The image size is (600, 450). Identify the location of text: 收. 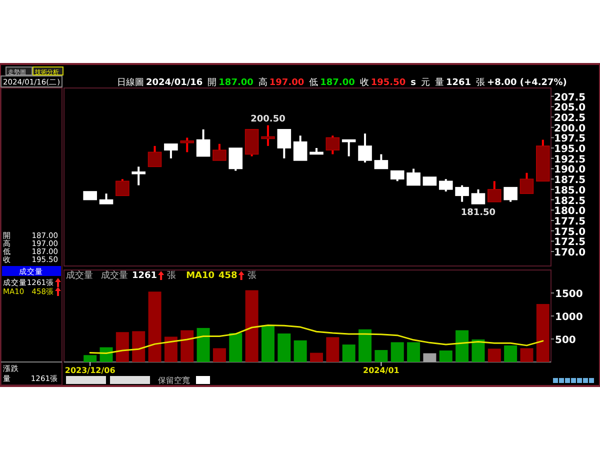
(364, 82).